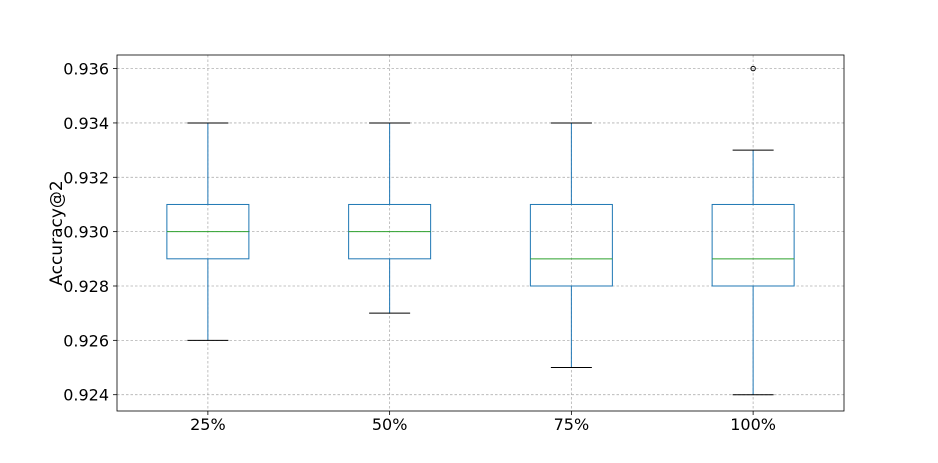 This screenshot has height=463, width=938. I want to click on y-axis: 0.924 0.926 0.928 0.930 0.932 0.934 0.936, so click(90, 232).